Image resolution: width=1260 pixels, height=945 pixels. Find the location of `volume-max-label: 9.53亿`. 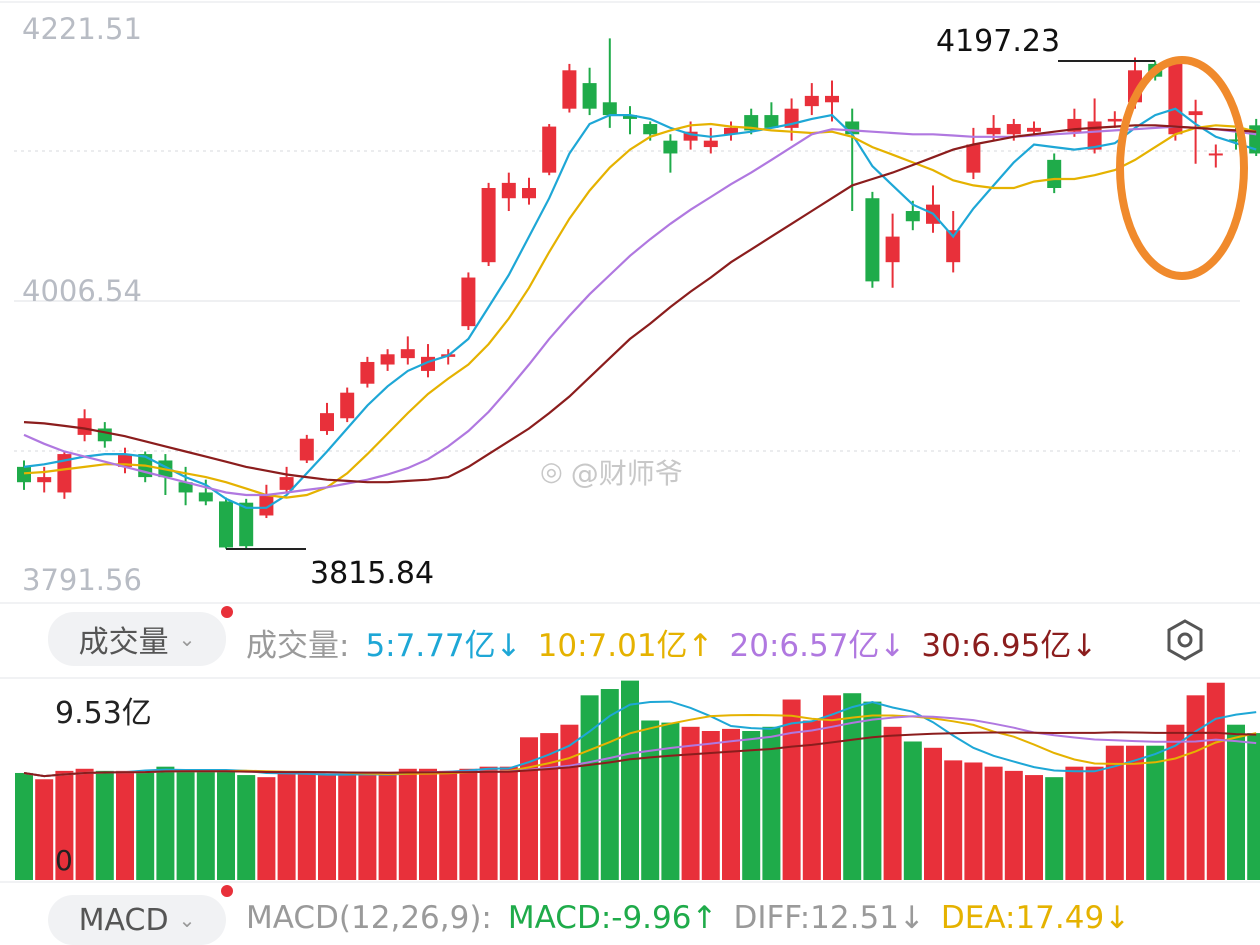

volume-max-label: 9.53亿 is located at coordinates (103, 713).